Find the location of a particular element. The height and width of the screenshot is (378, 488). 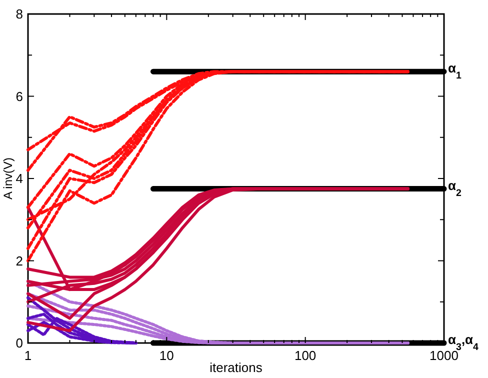

y-tick-label: 0 is located at coordinates (19, 343).